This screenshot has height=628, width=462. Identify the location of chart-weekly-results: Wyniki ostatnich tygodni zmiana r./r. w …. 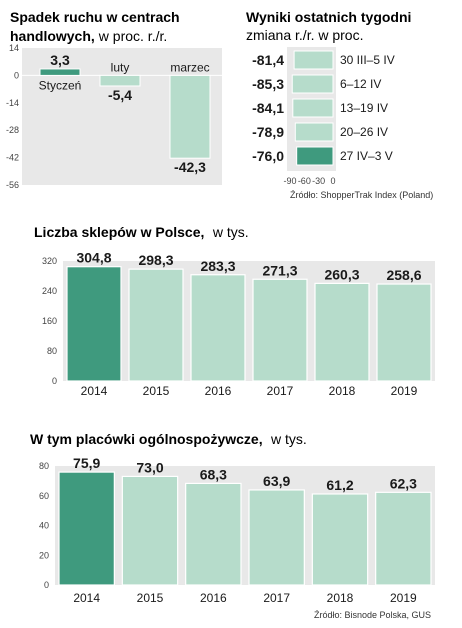
(339, 104).